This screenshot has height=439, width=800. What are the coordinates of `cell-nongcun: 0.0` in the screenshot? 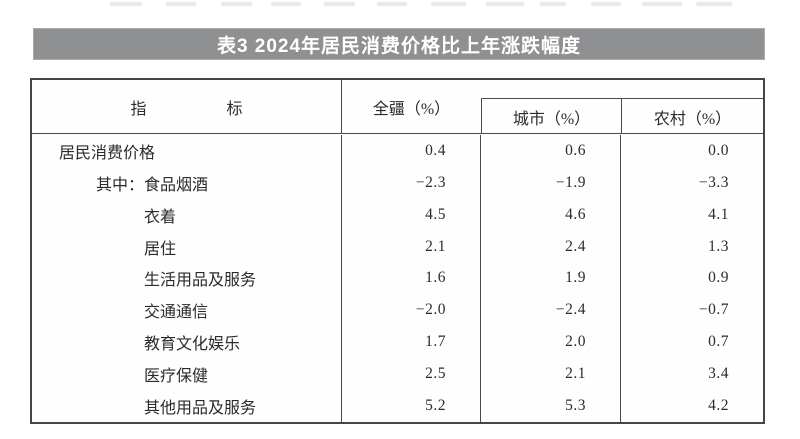 It's located at (718, 150).